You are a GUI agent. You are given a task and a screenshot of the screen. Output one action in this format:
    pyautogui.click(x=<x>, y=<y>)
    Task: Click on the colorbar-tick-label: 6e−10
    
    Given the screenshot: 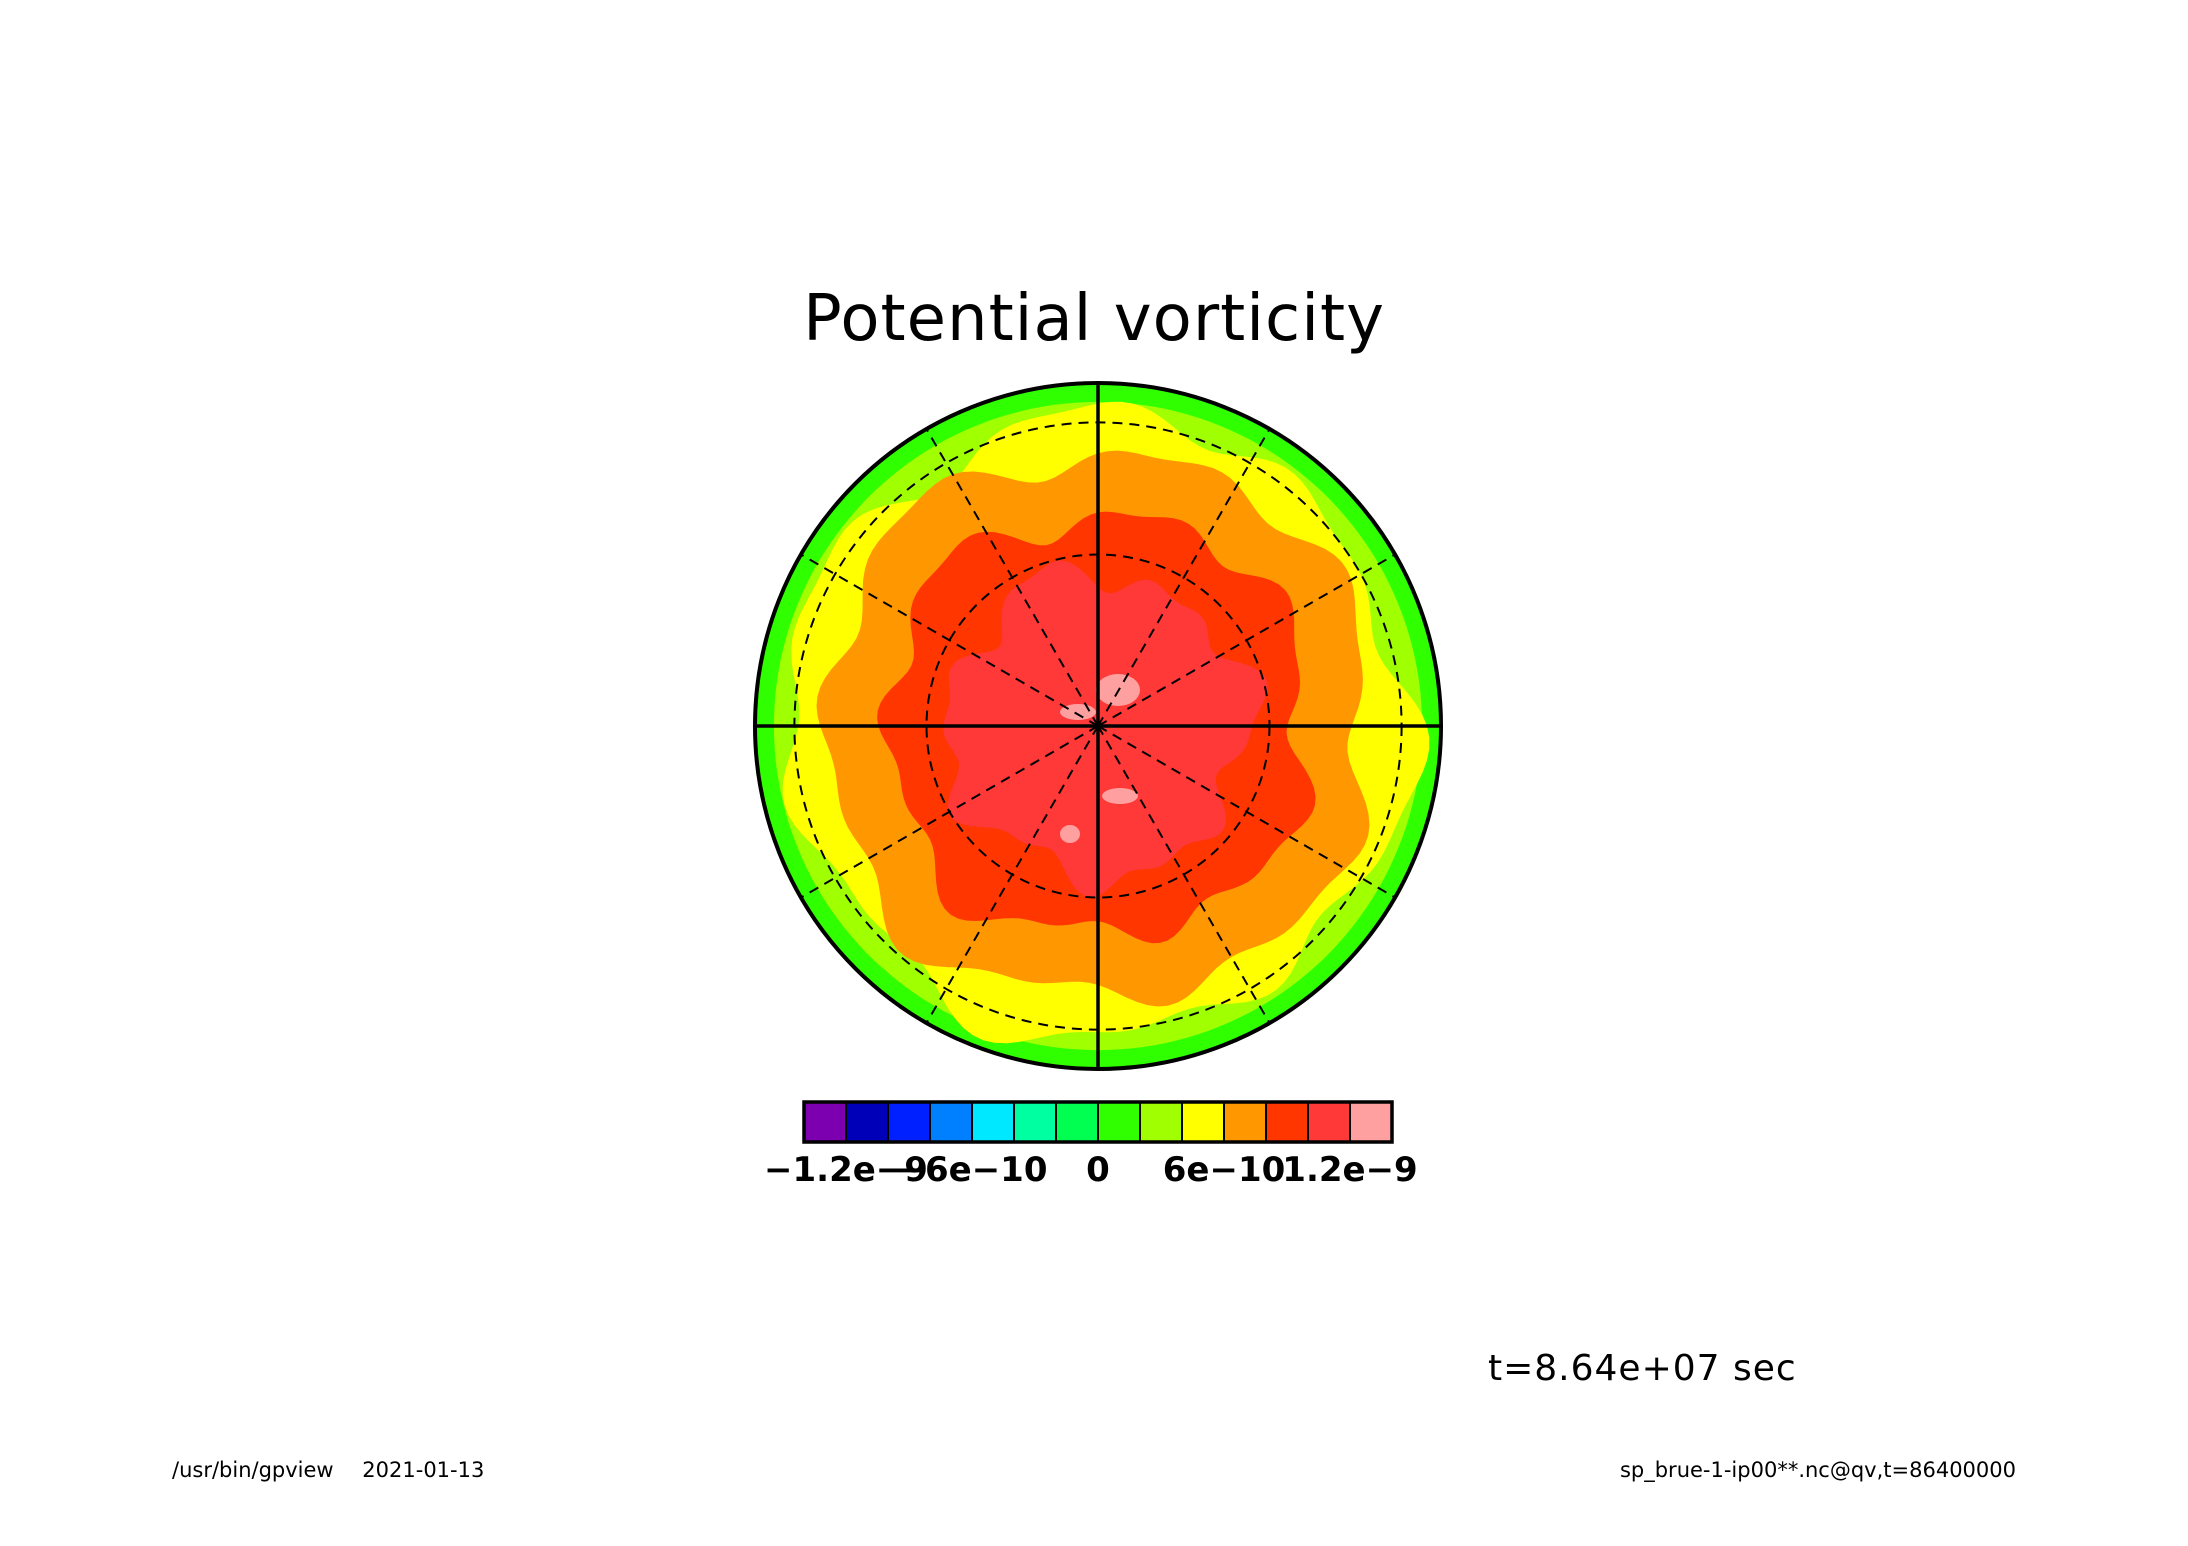 What is the action you would take?
    pyautogui.click(x=1224, y=1170)
    